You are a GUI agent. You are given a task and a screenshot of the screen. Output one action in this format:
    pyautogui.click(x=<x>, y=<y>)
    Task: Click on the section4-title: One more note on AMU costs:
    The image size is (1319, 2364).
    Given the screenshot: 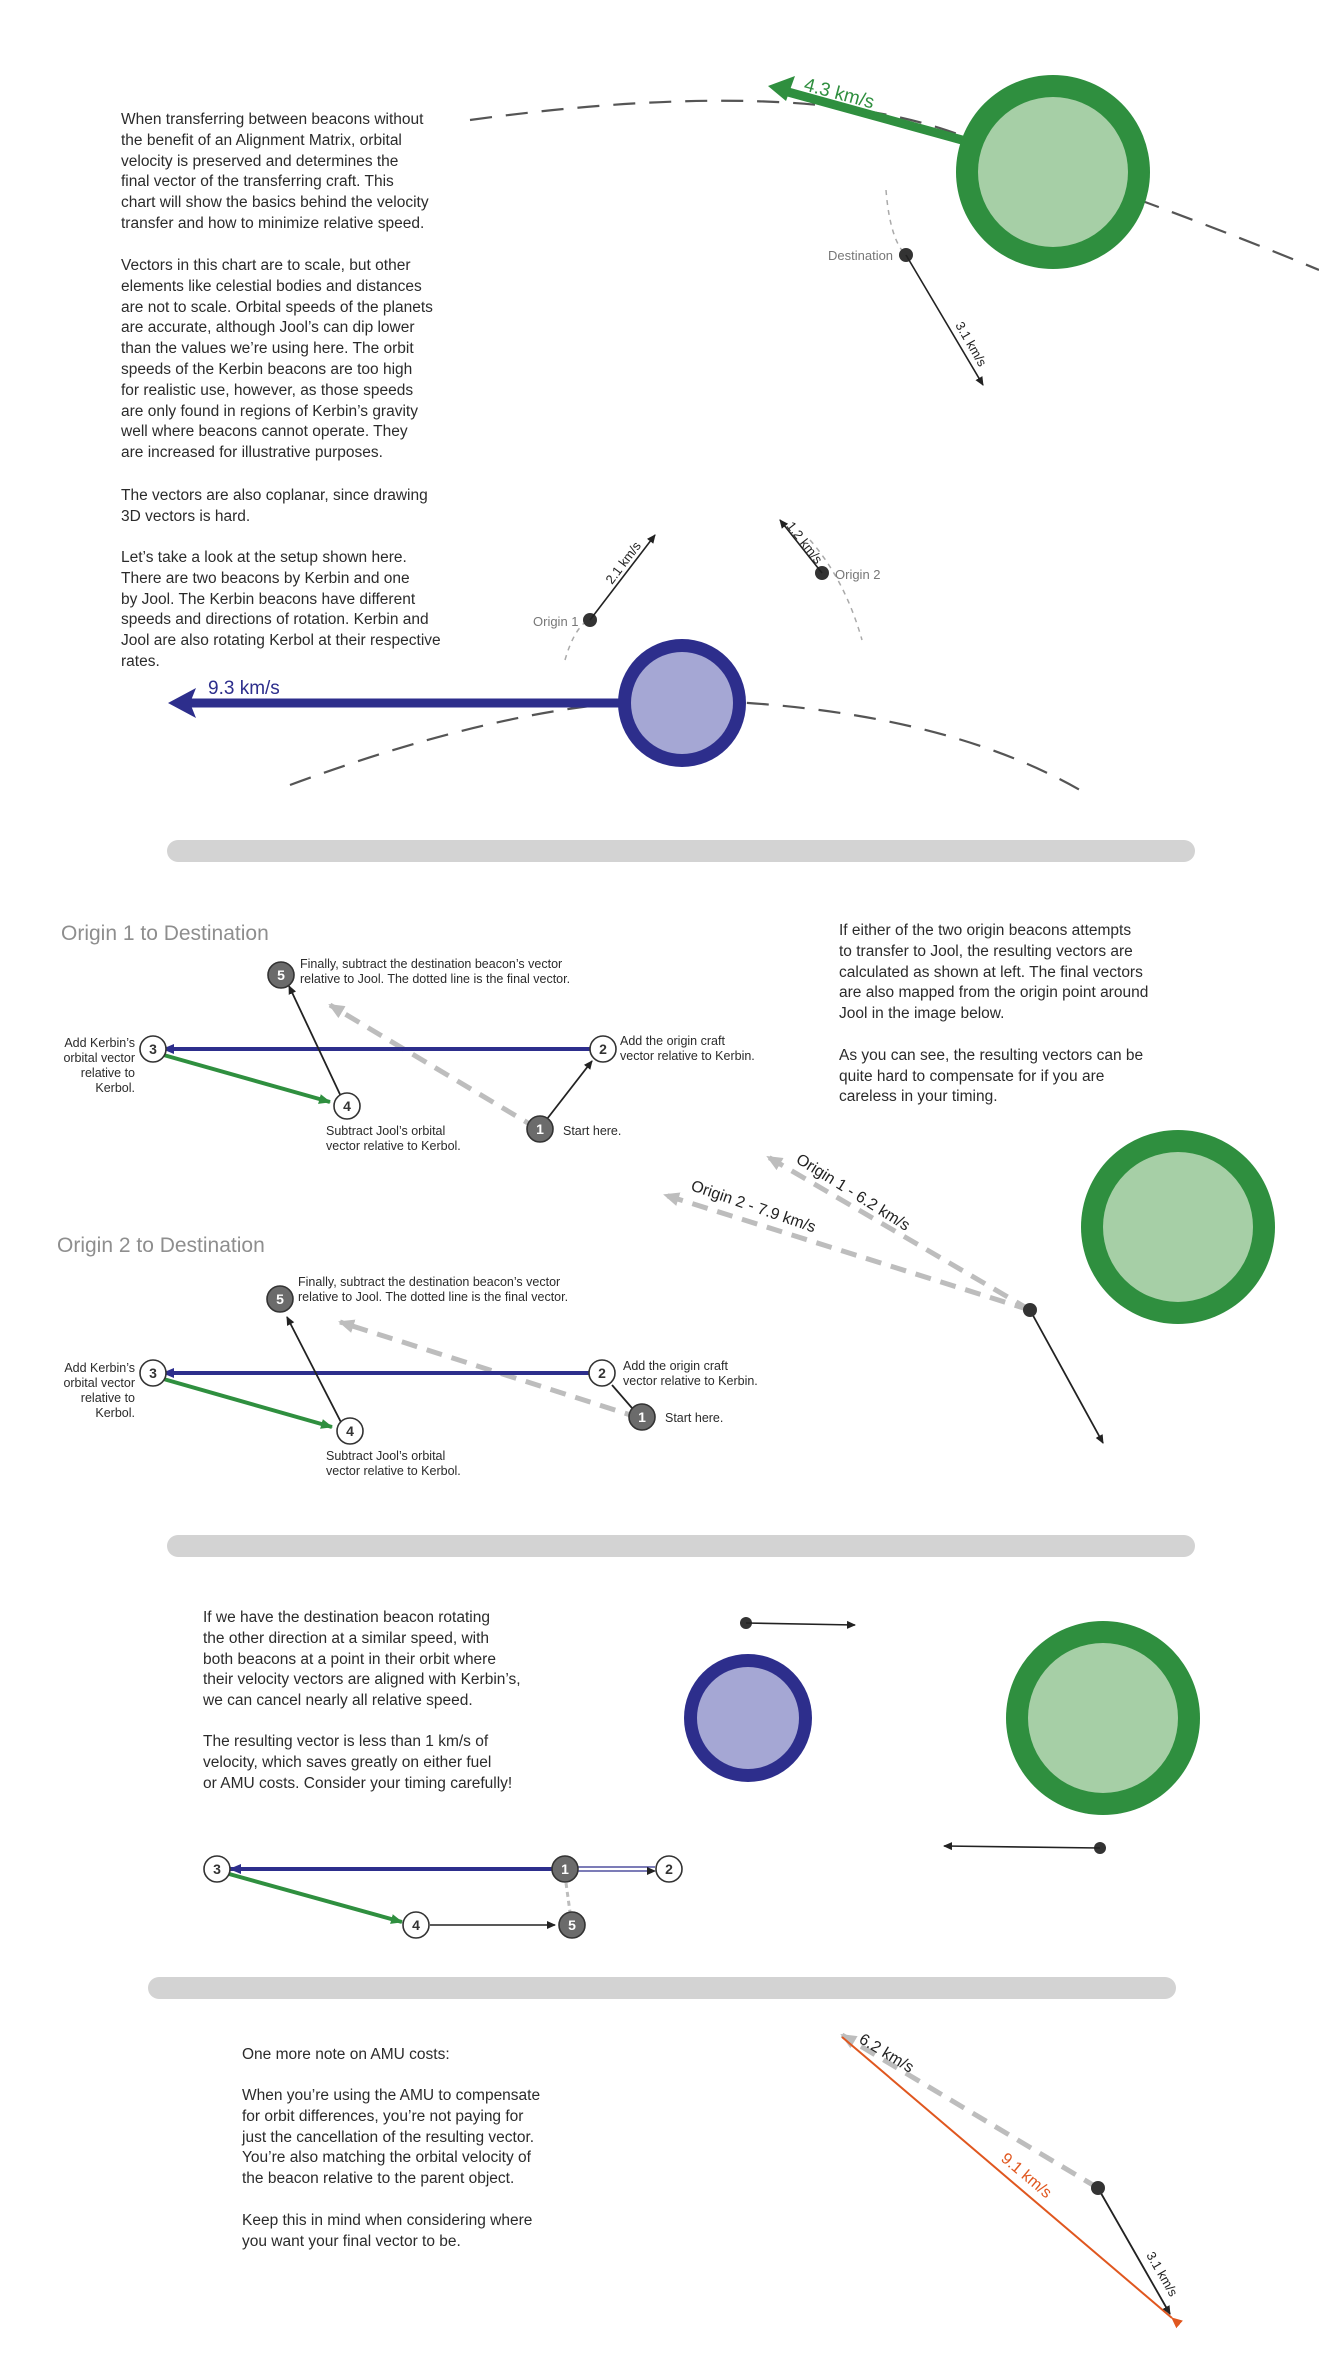 What is the action you would take?
    pyautogui.click(x=346, y=2054)
    